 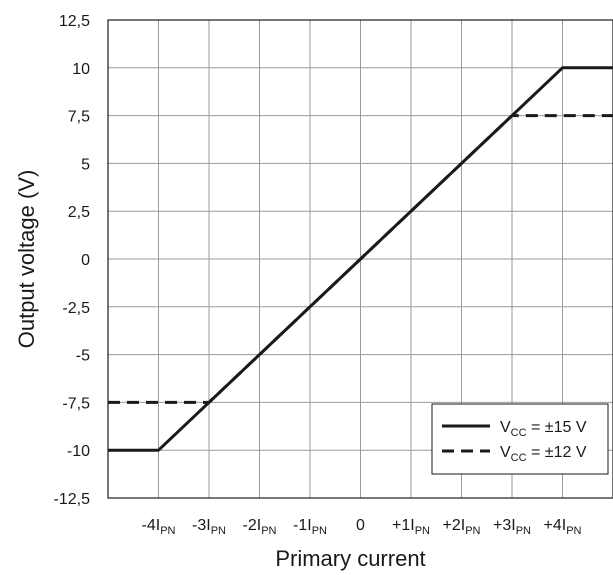 I want to click on y-tick-label: 0, so click(x=85, y=260).